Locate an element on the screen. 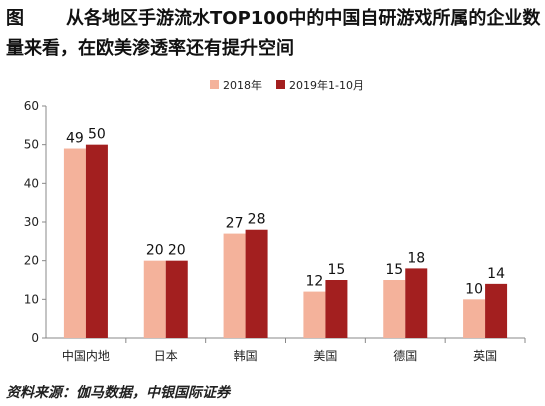 This screenshot has width=545, height=406. data-label: 14 is located at coordinates (496, 274).